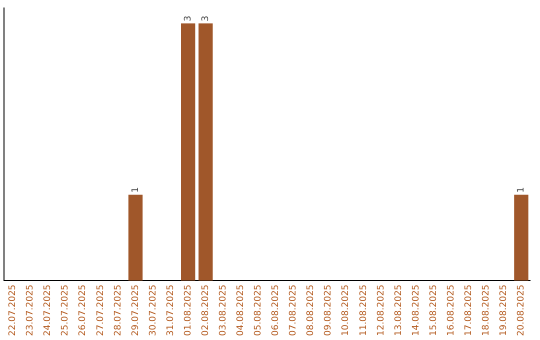  What do you see at coordinates (504, 310) in the screenshot?
I see `x-tick-label: 19.08.2025` at bounding box center [504, 310].